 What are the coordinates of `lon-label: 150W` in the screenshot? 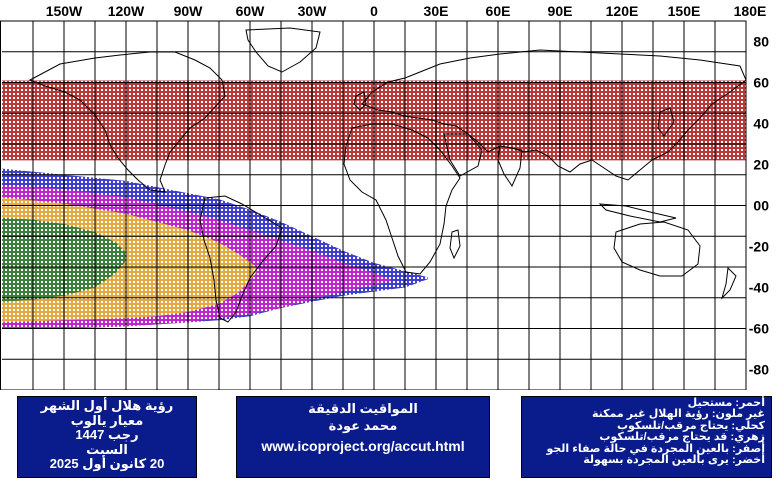 It's located at (64, 11).